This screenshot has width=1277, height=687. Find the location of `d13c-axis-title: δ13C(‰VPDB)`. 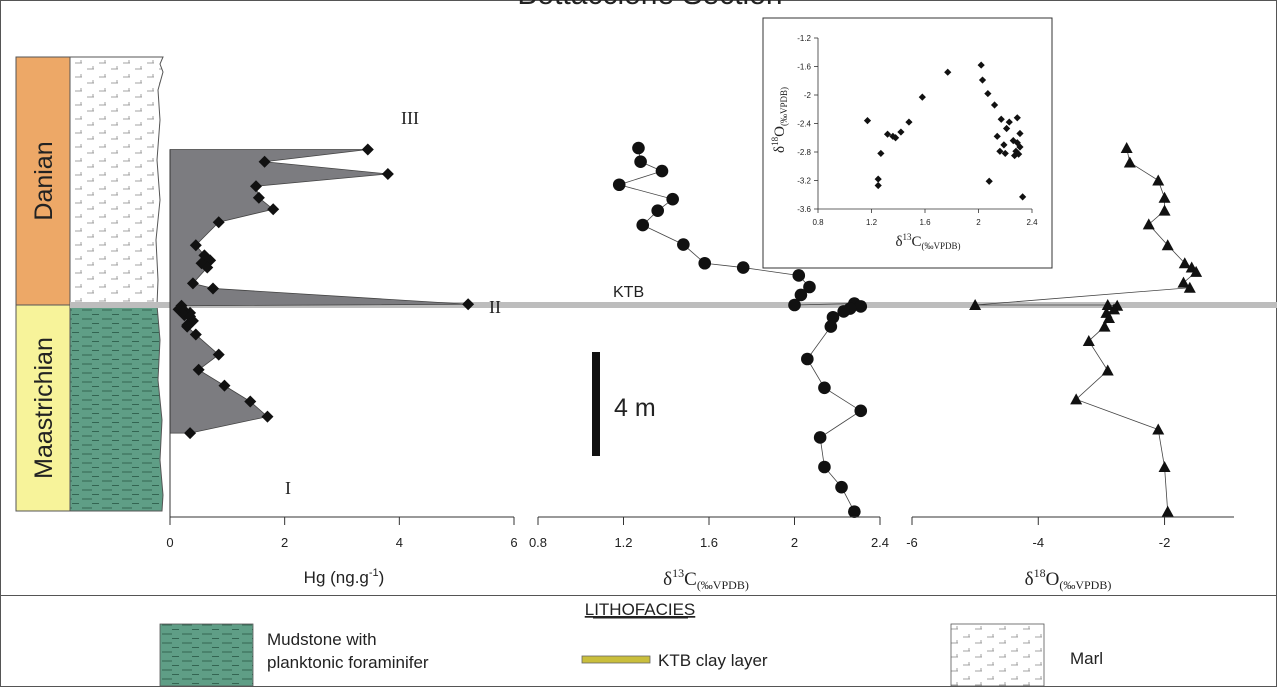

d13c-axis-title: δ13C(‰VPDB) is located at coordinates (706, 579).